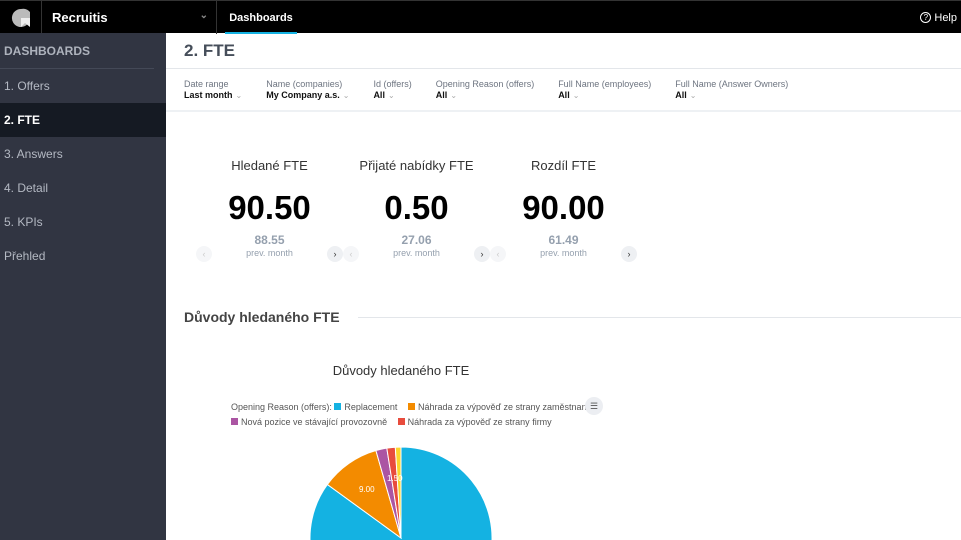 This screenshot has height=540, width=961. I want to click on kpi-value: 90.50, so click(269, 207).